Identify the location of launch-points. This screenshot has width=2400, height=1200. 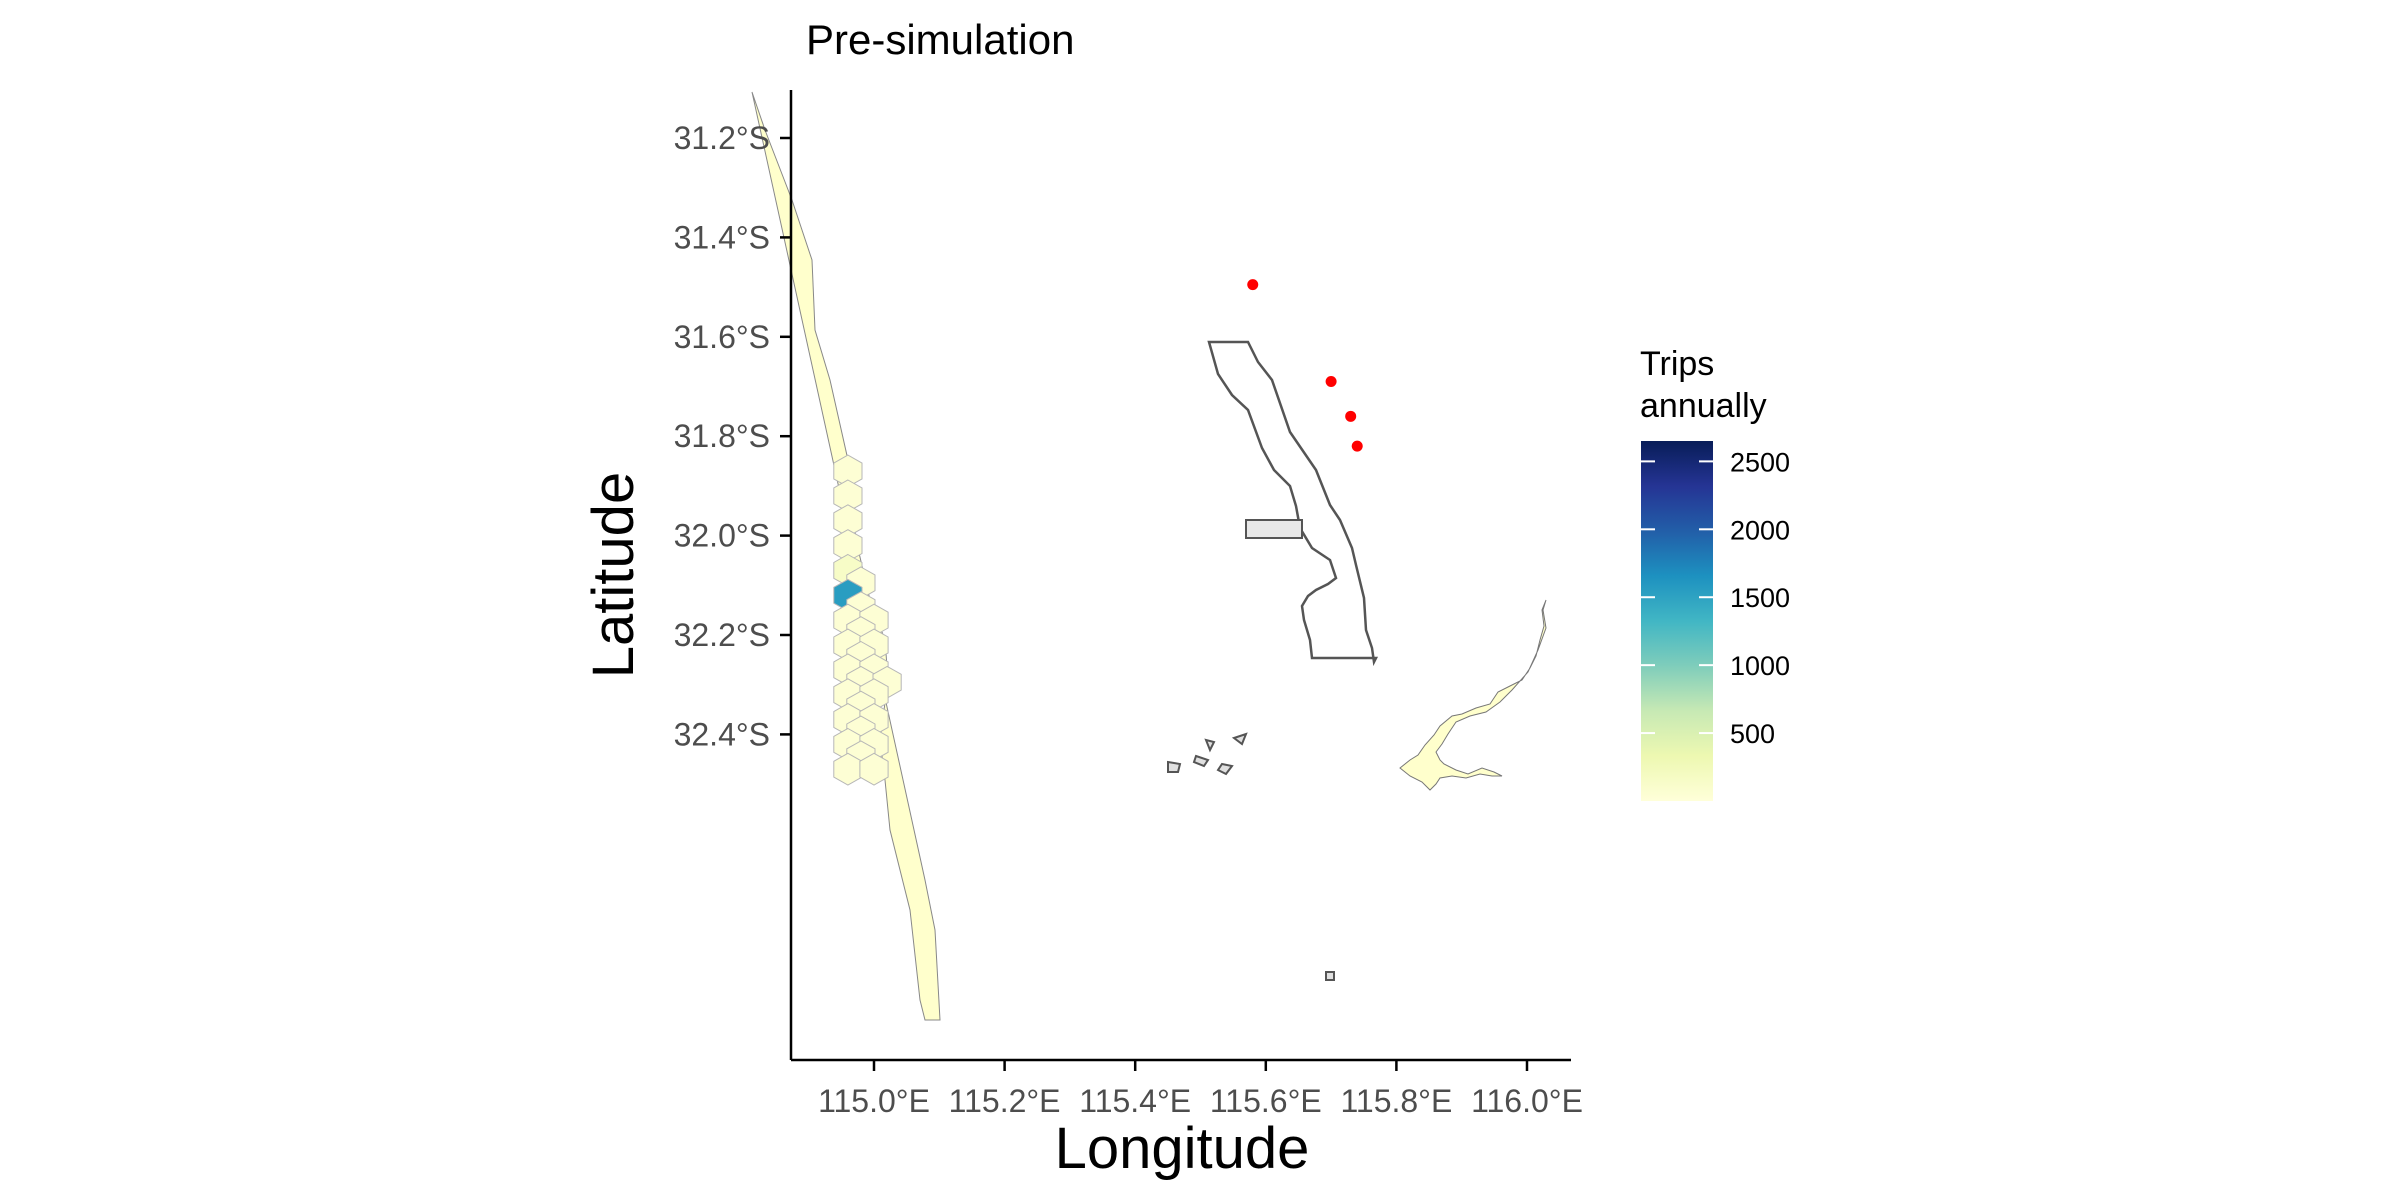
(1305, 365).